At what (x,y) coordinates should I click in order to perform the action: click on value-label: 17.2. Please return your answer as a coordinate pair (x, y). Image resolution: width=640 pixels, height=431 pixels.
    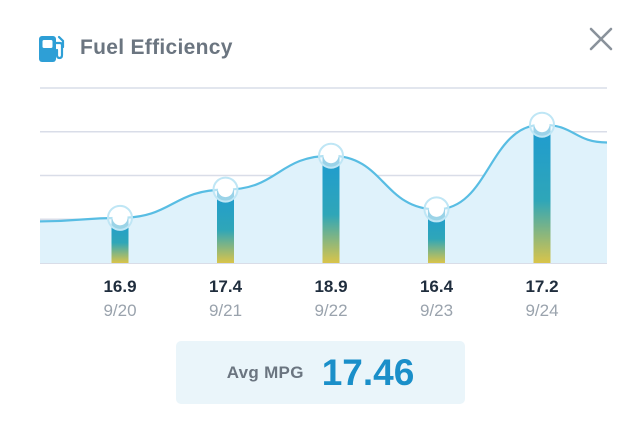
    Looking at the image, I should click on (541, 286).